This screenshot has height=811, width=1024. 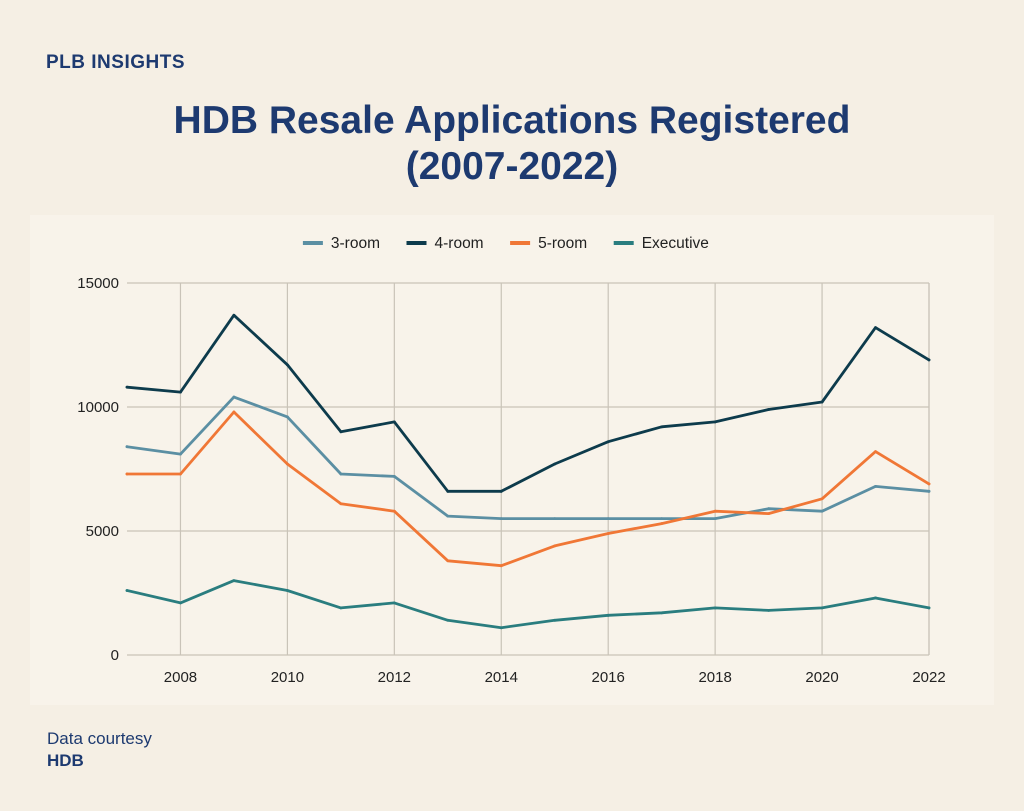 I want to click on chart-title-line2: (2007-2022), so click(x=512, y=166).